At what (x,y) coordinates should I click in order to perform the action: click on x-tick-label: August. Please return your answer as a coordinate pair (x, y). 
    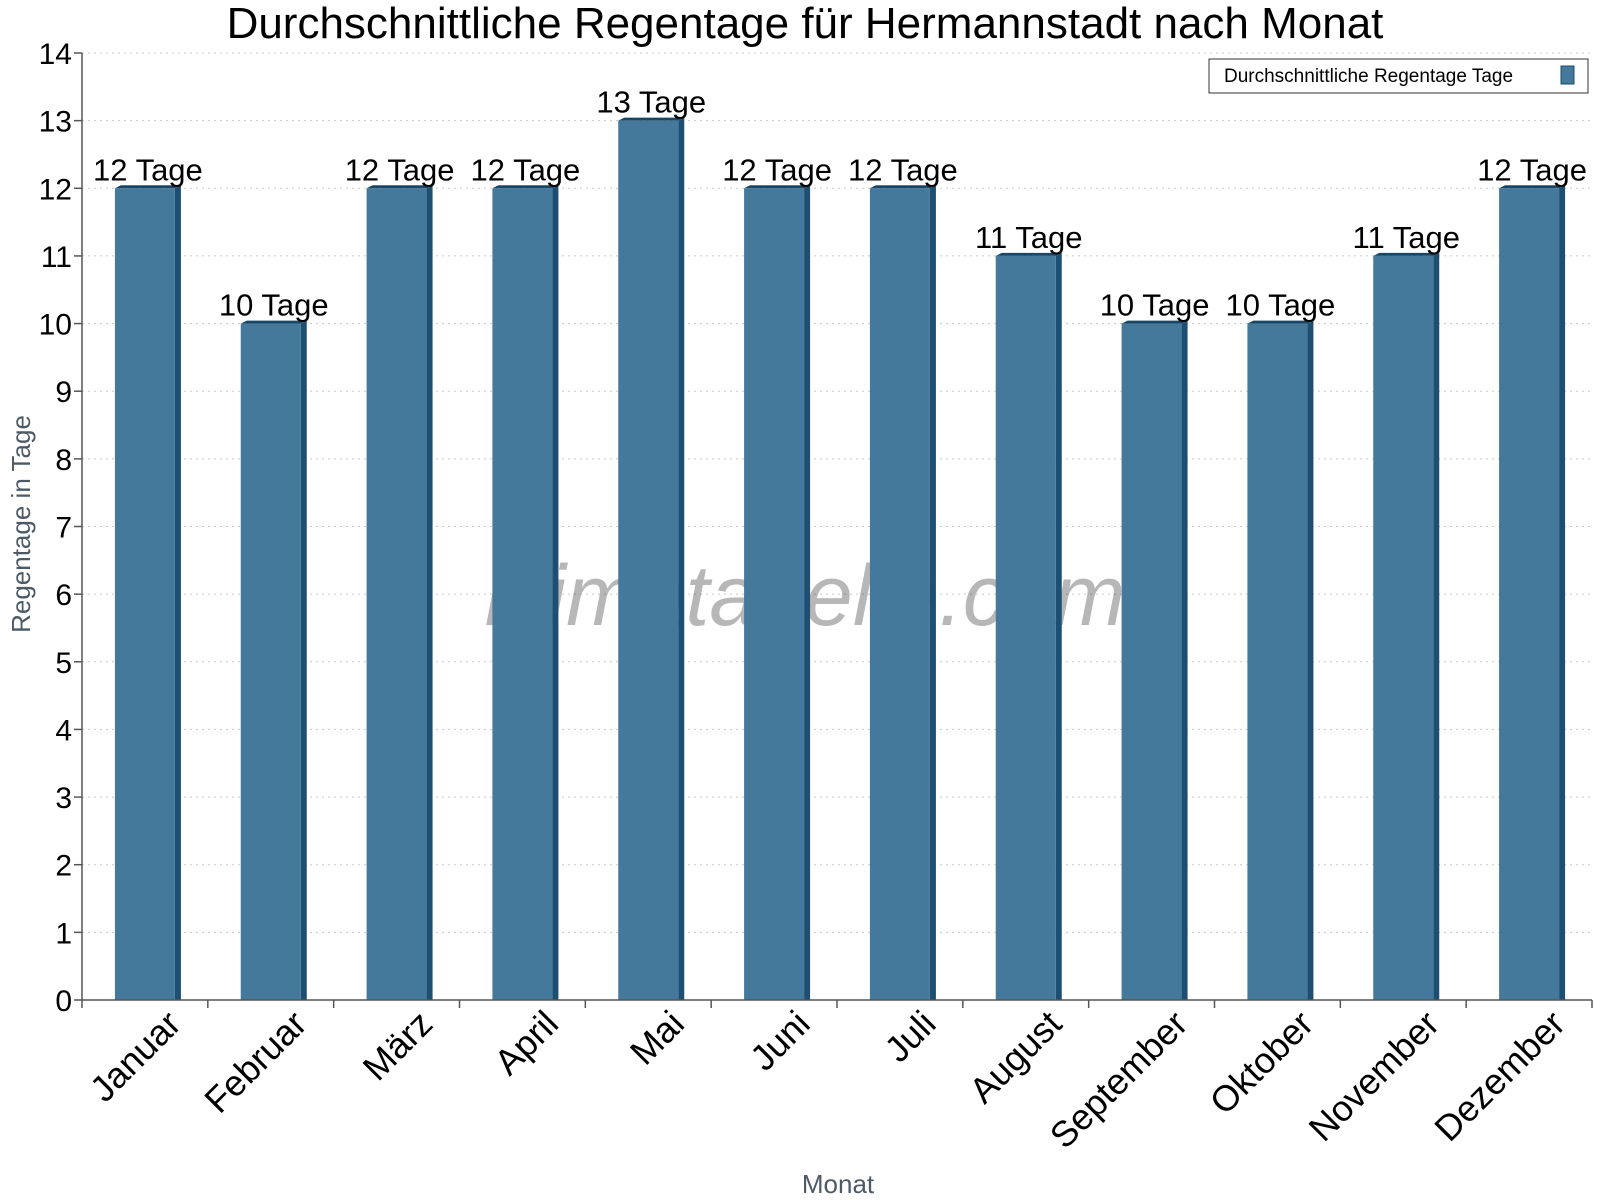
    Looking at the image, I should click on (1015, 1057).